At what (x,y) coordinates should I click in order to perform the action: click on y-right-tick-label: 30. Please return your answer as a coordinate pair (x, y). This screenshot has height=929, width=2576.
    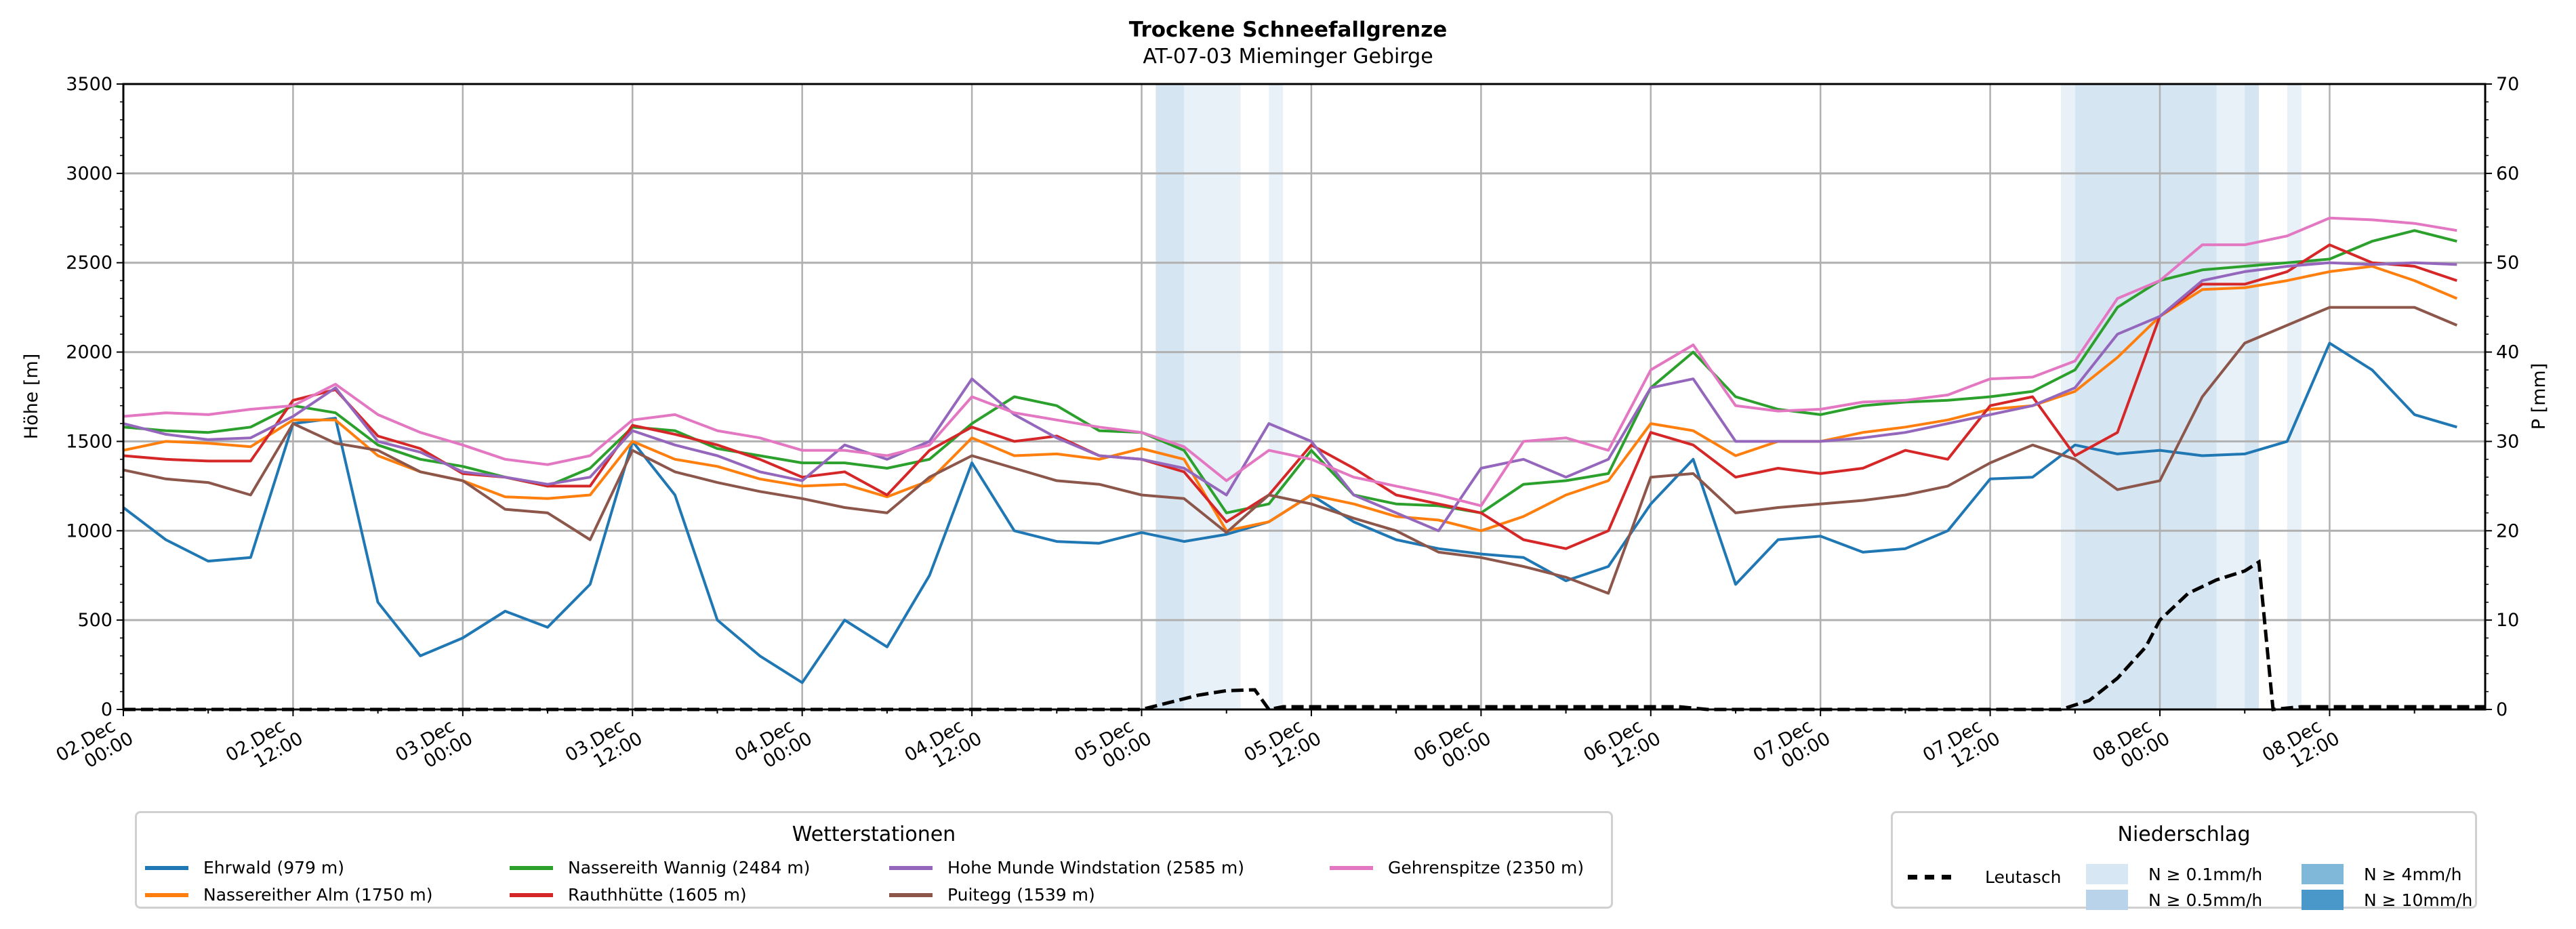
    Looking at the image, I should click on (2507, 441).